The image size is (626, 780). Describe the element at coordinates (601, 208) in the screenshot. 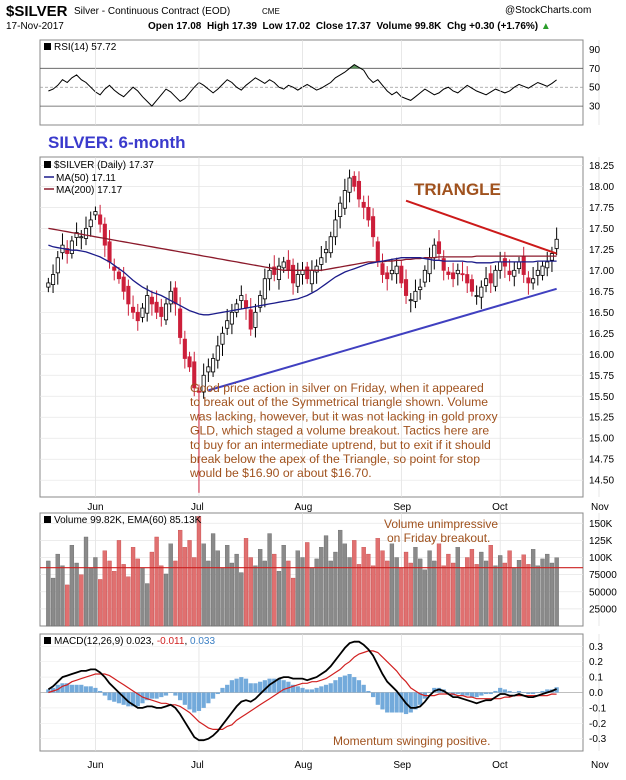

I see `price-axis-tick: 17.75` at that location.